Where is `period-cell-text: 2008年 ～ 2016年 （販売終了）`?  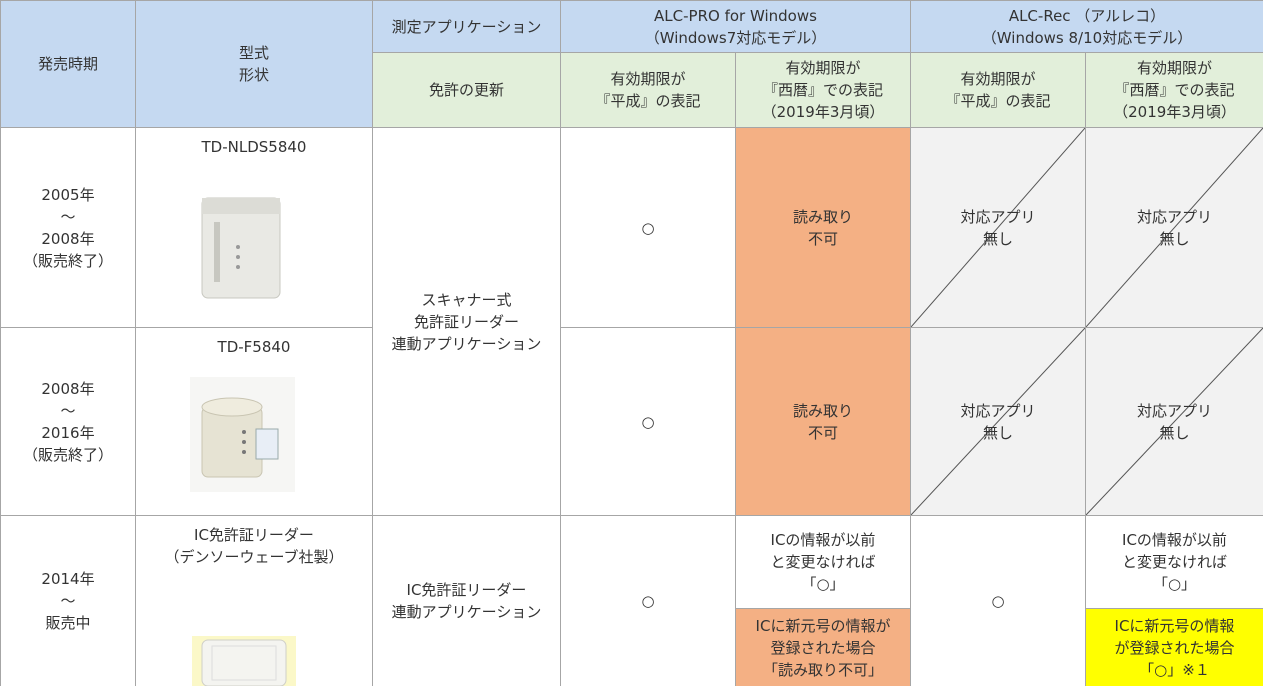 period-cell-text: 2008年 ～ 2016年 （販売終了） is located at coordinates (67, 421).